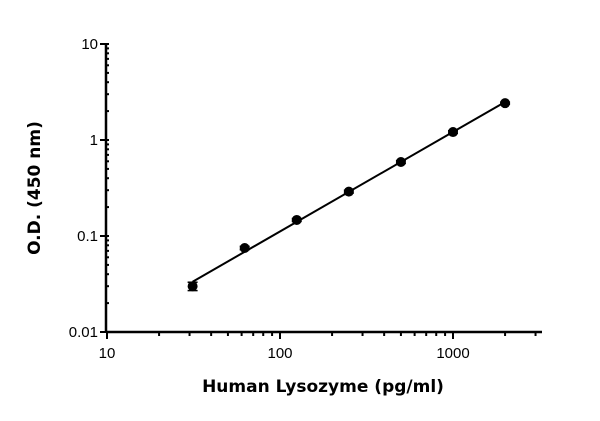 The image size is (600, 421). What do you see at coordinates (89, 44) in the screenshot?
I see `y-tick-label: 10` at bounding box center [89, 44].